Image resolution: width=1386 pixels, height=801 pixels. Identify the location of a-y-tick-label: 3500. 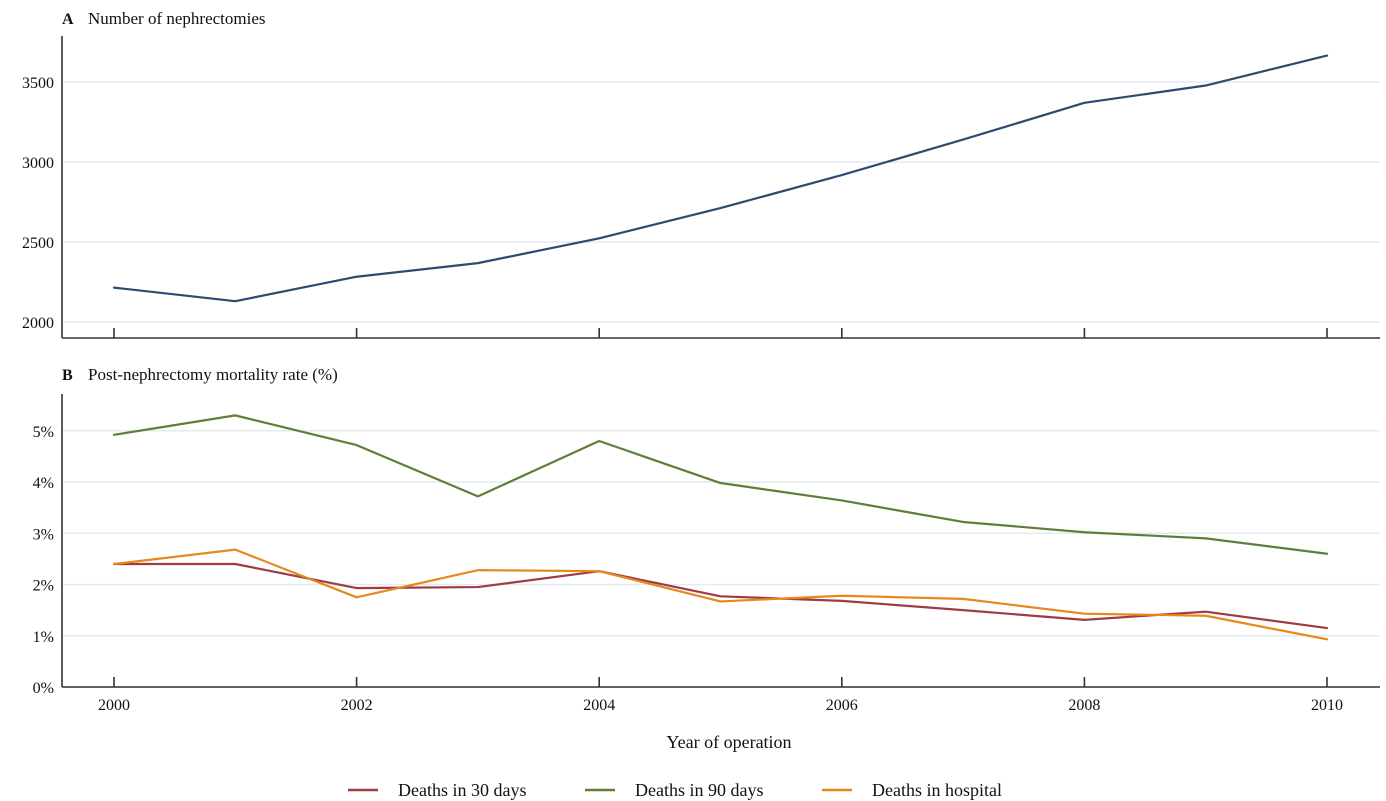
(38, 83).